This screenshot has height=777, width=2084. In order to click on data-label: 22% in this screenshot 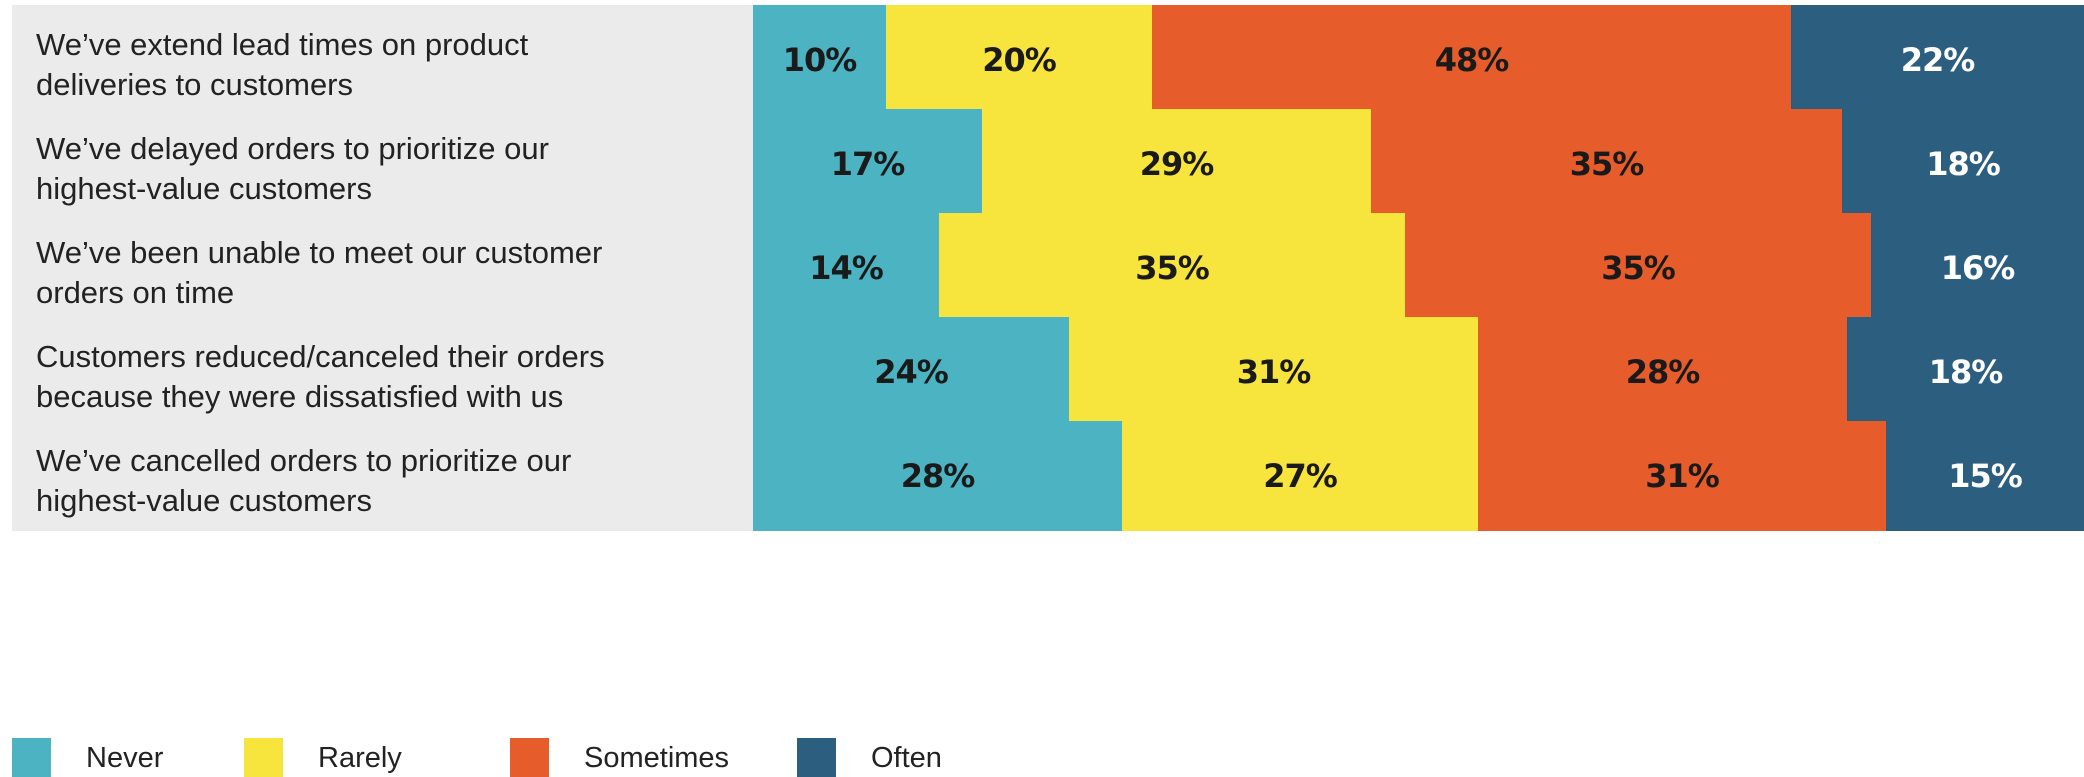, I will do `click(1938, 60)`.